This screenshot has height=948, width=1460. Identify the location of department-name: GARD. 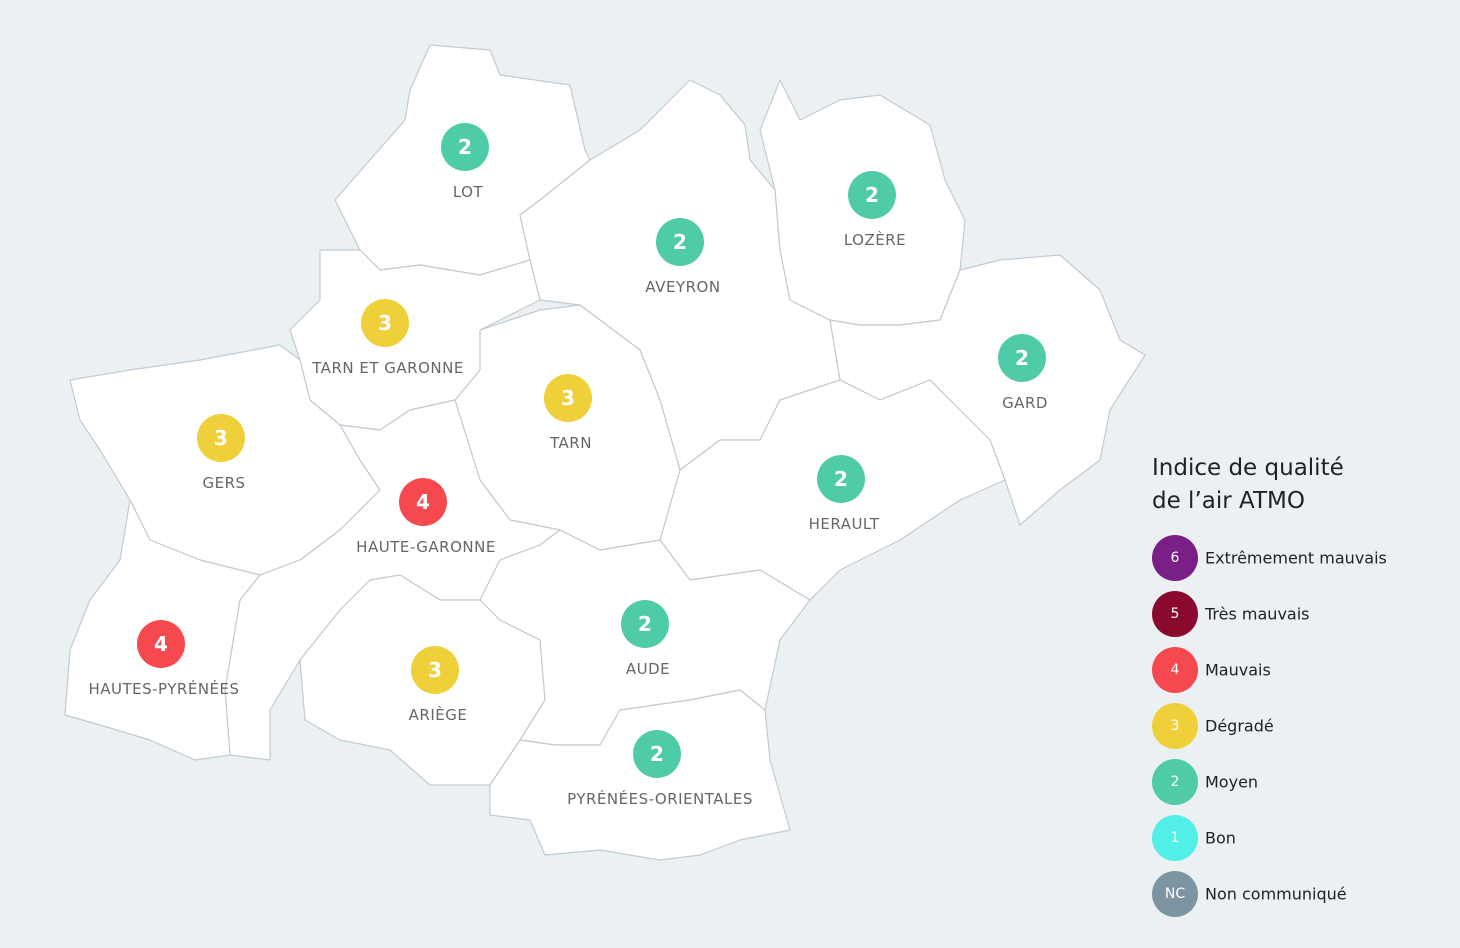
(1025, 403).